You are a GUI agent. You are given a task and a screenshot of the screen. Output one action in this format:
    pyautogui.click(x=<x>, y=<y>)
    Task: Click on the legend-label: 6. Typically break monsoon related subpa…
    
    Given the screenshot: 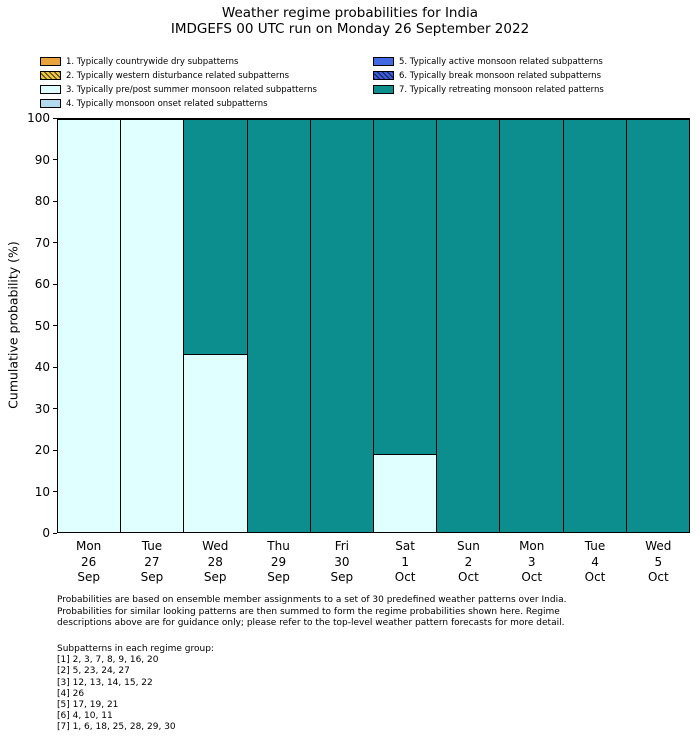 What is the action you would take?
    pyautogui.click(x=500, y=75)
    